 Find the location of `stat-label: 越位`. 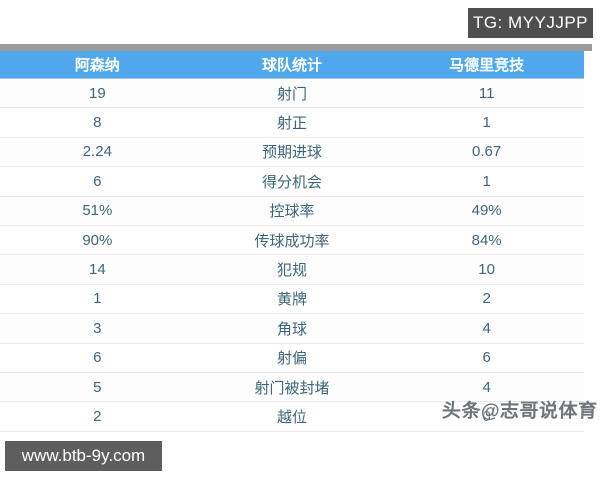

stat-label: 越位 is located at coordinates (291, 417).